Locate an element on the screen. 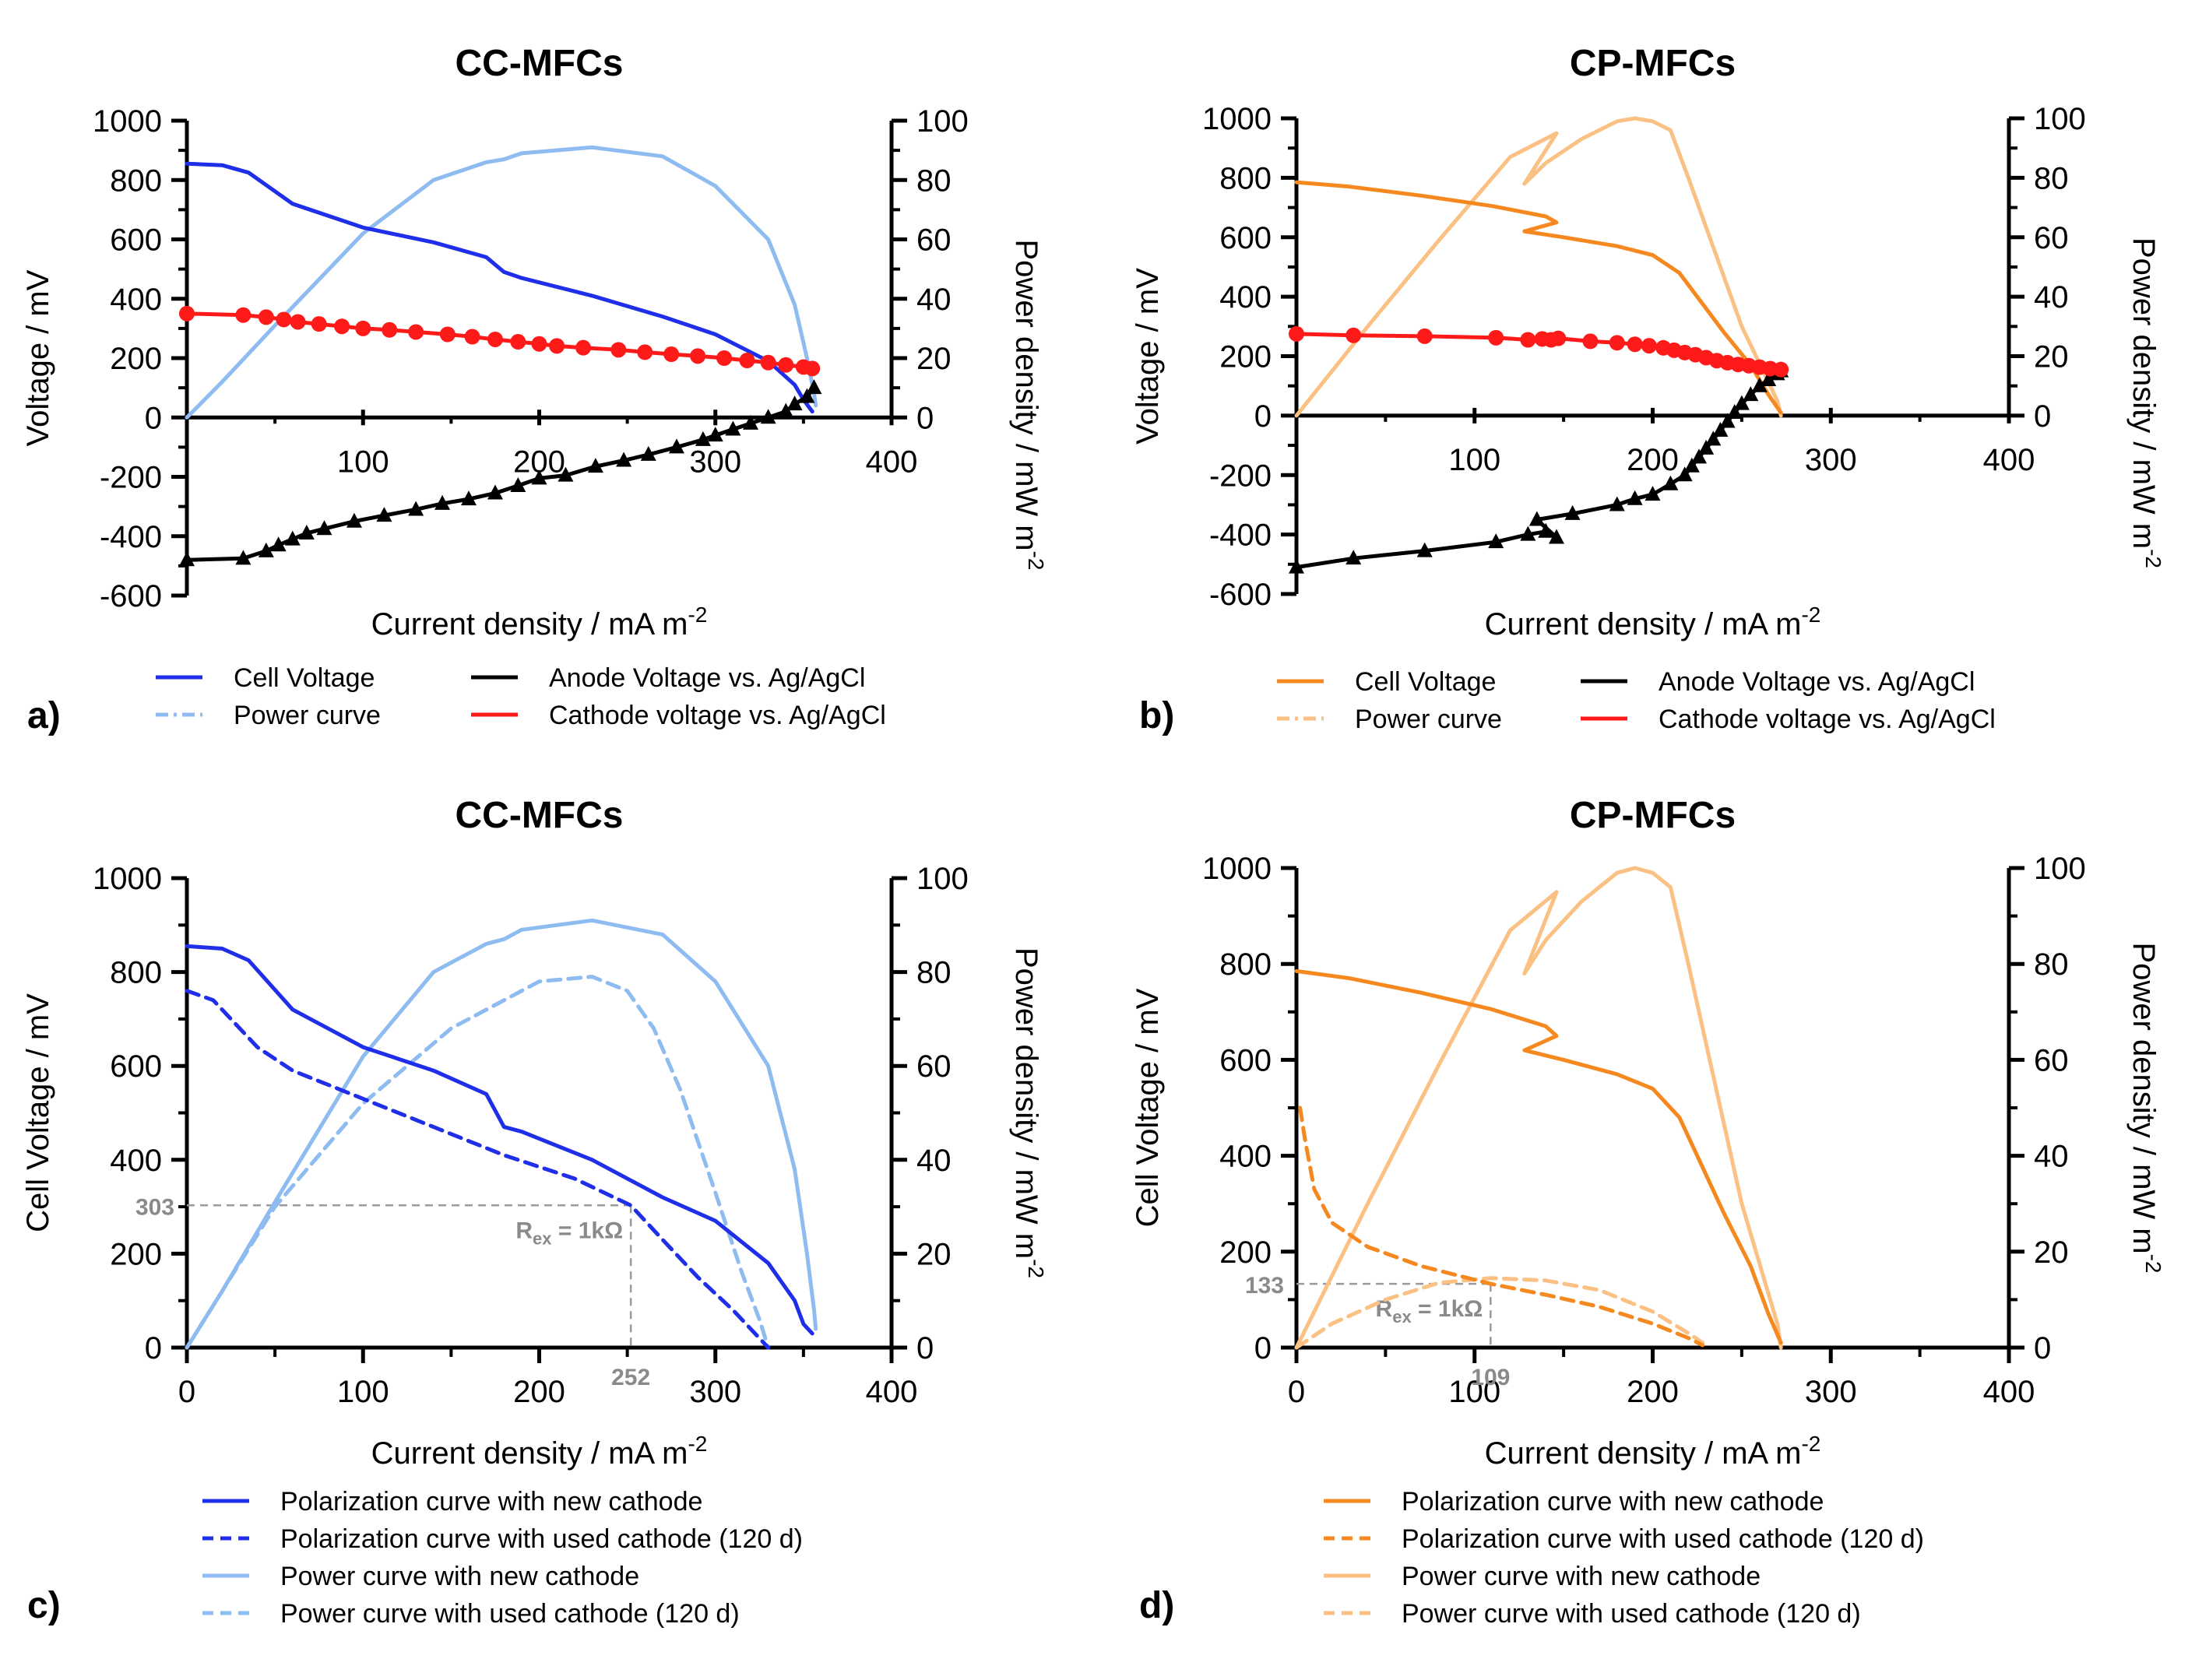 The image size is (2188, 1680). legend-label: Power curve with new cathode is located at coordinates (1581, 1577).